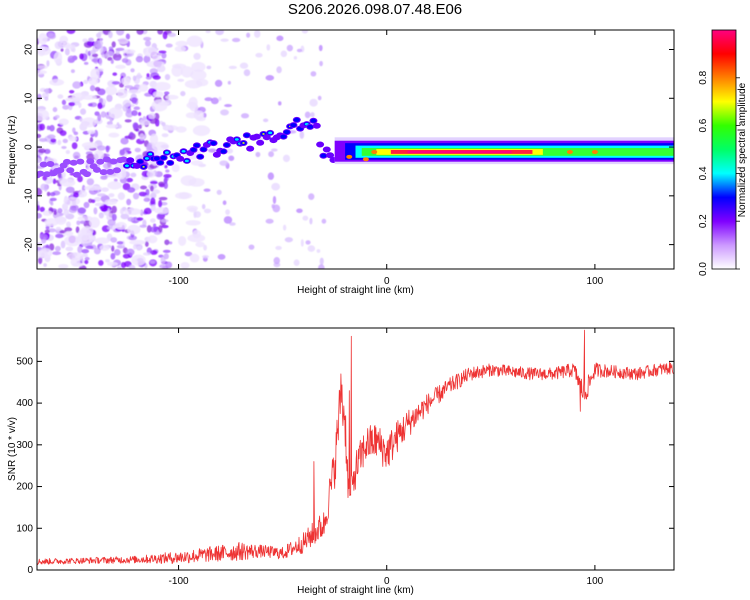 This screenshot has width=750, height=600. I want to click on snr-x-tick-label: 100, so click(595, 581).